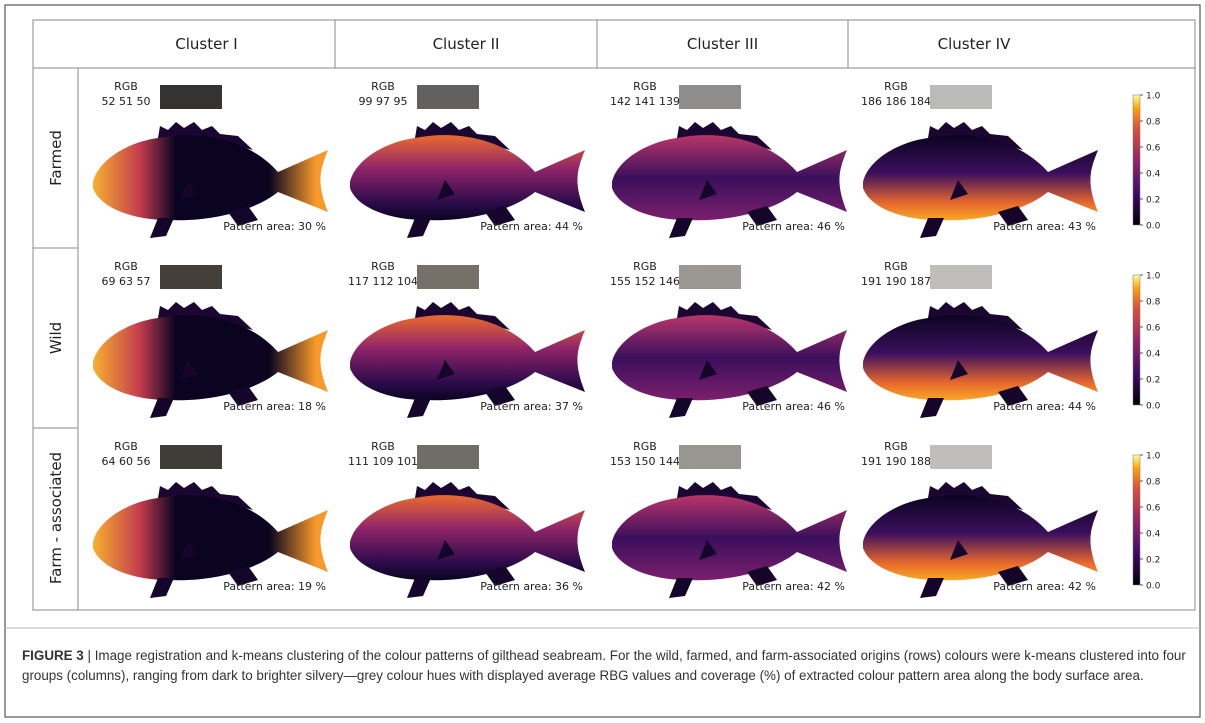 Image resolution: width=1205 pixels, height=723 pixels. Describe the element at coordinates (974, 44) in the screenshot. I see `column-header: Cluster IV` at that location.